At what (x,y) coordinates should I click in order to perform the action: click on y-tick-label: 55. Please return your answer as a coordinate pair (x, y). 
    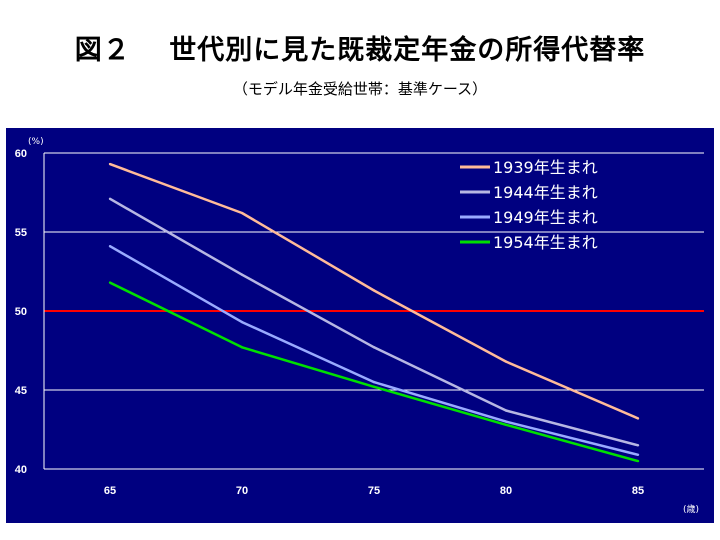
    Looking at the image, I should click on (21, 233).